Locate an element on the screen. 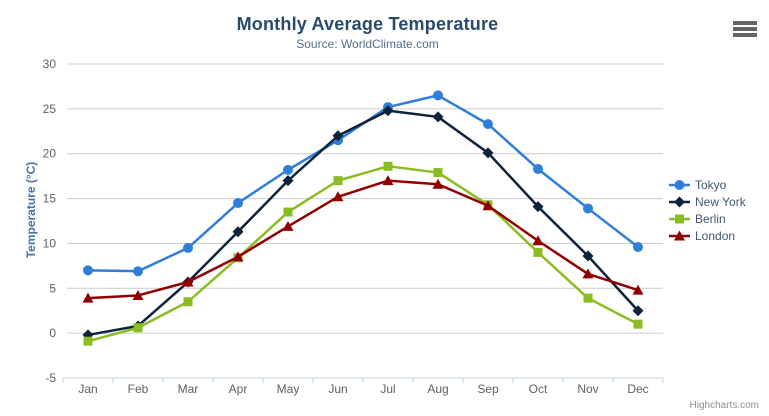  legend-label-berlin: Berlin is located at coordinates (710, 219).